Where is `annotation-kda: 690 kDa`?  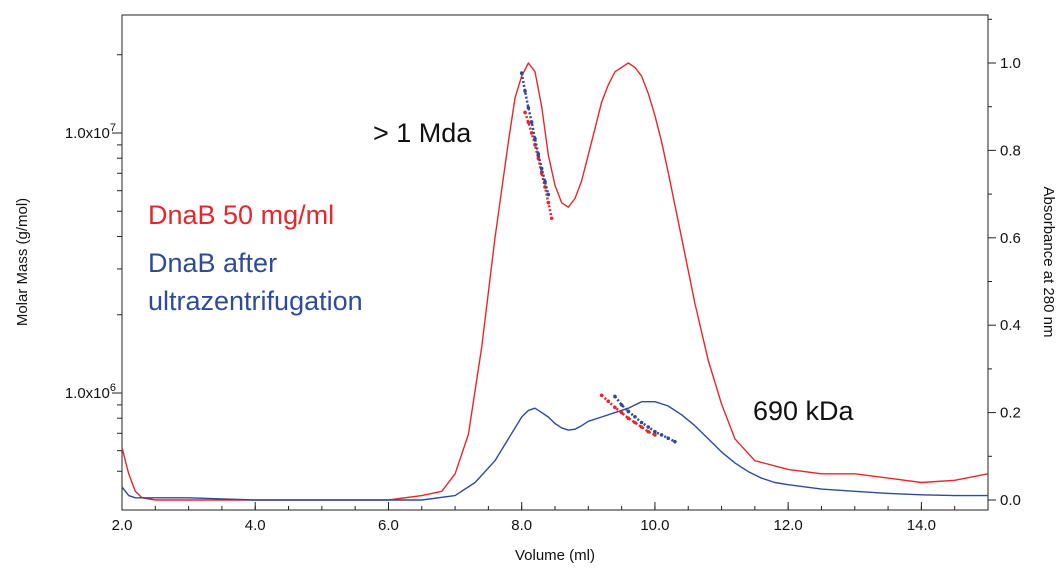 annotation-kda: 690 kDa is located at coordinates (804, 411).